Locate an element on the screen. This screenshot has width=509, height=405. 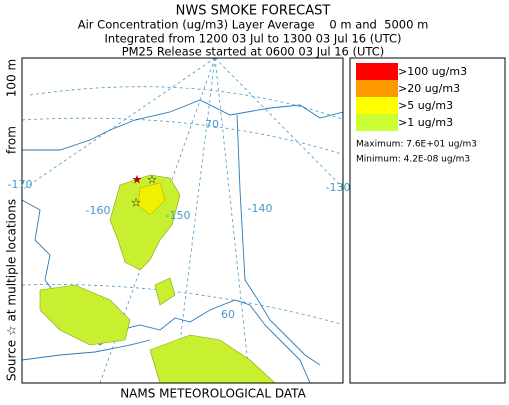
footer: NAMS METEOROLOGICAL DATA is located at coordinates (213, 394).